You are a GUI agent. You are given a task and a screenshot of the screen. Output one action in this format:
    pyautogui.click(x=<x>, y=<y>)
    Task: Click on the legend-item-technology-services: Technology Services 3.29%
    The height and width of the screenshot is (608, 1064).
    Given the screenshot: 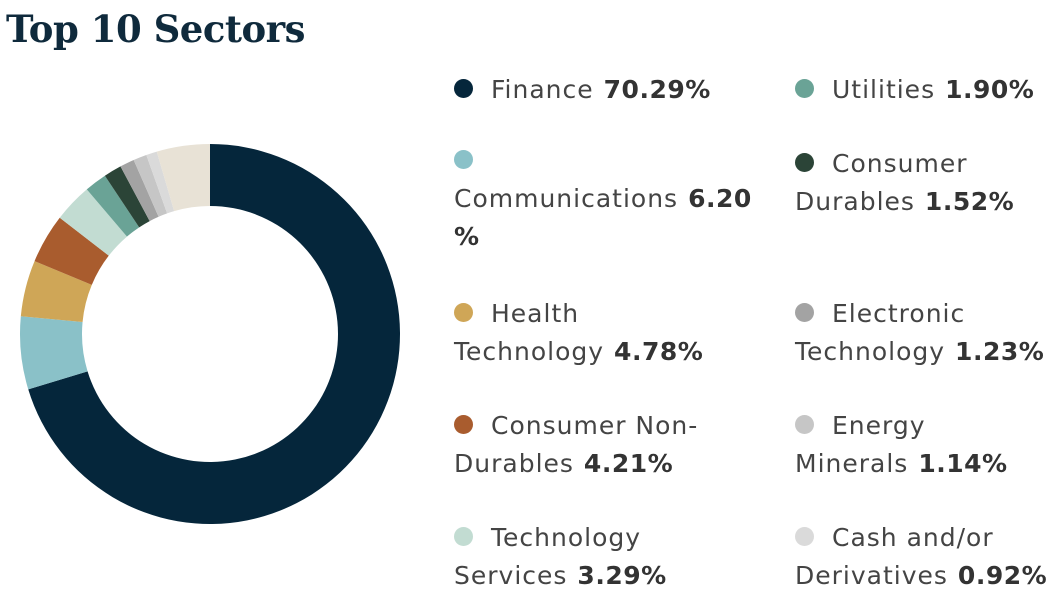 What is the action you would take?
    pyautogui.click(x=560, y=557)
    